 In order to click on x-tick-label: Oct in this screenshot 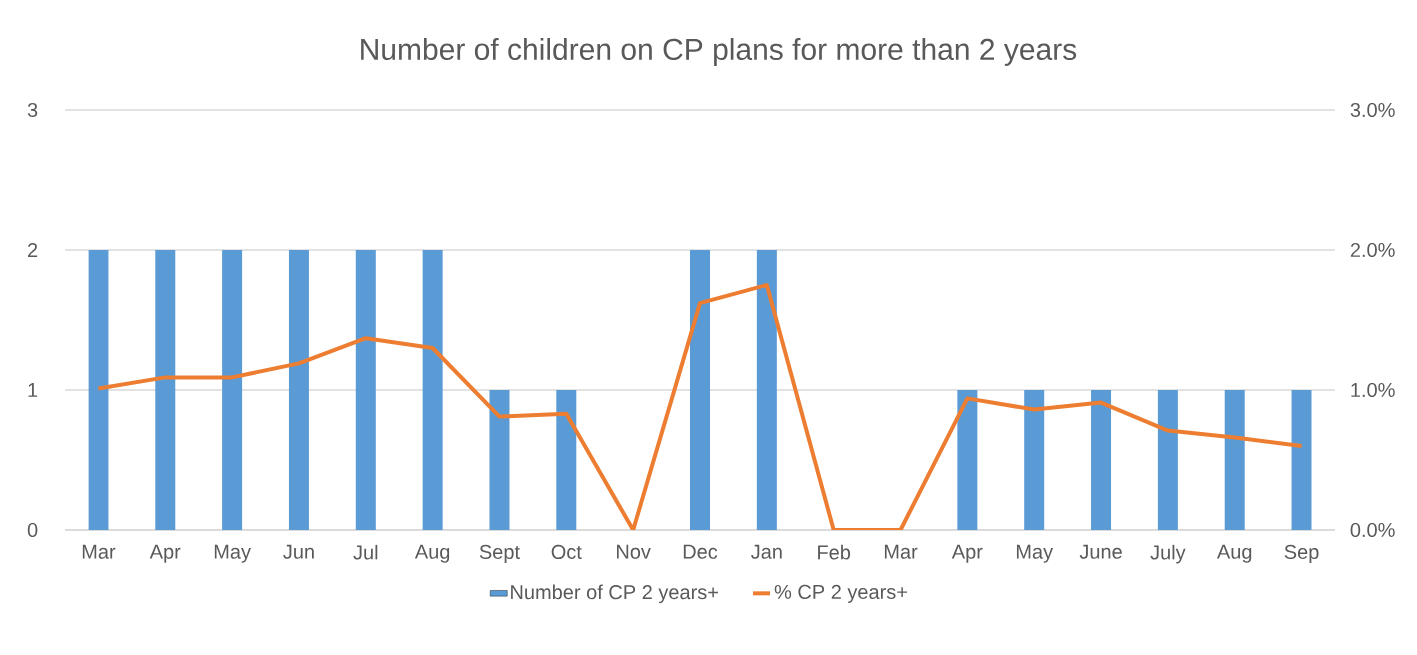, I will do `click(566, 551)`.